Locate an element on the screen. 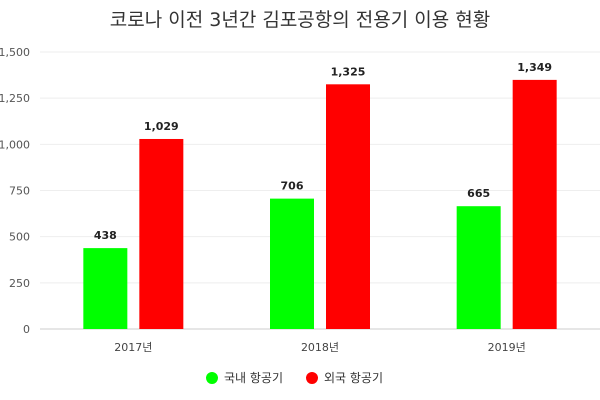 The width and height of the screenshot is (600, 400). x-axis: 2017년 2018년 2019년 is located at coordinates (319, 347).